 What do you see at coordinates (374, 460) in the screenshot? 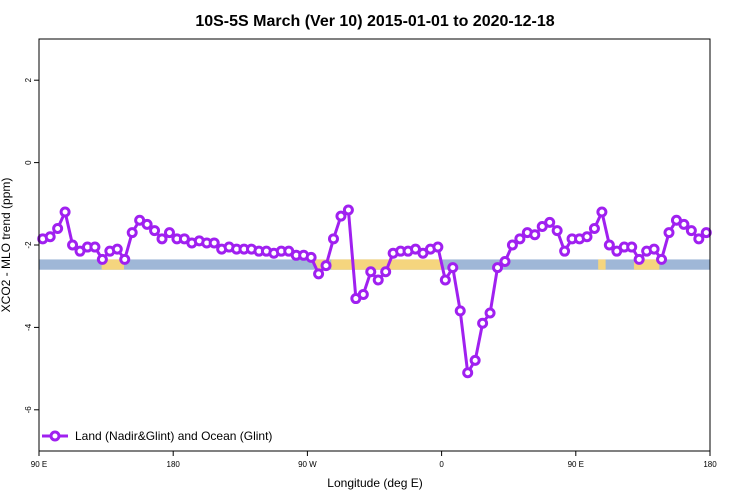
I see `x-axis: 90 E 180 90 W 0 90 E 180` at bounding box center [374, 460].